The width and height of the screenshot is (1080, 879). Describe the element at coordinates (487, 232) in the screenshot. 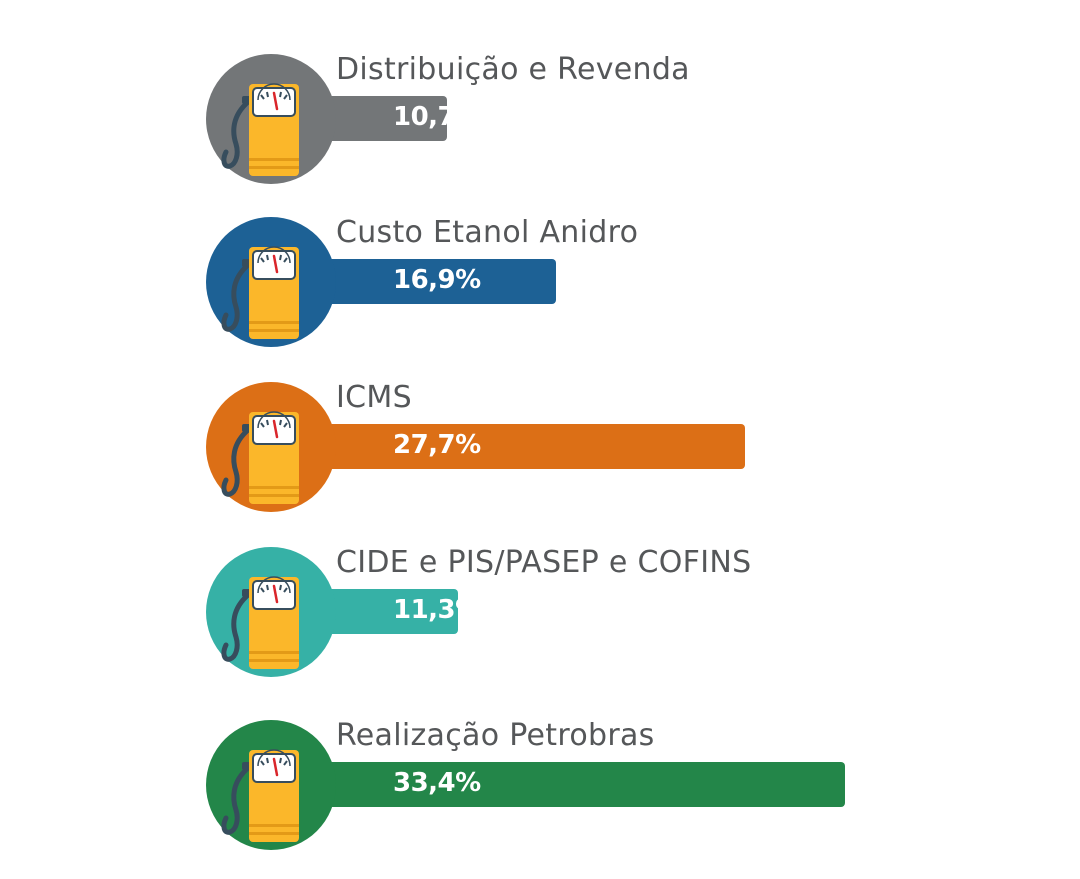

I see `category-label: Custo Etanol Anidro` at that location.